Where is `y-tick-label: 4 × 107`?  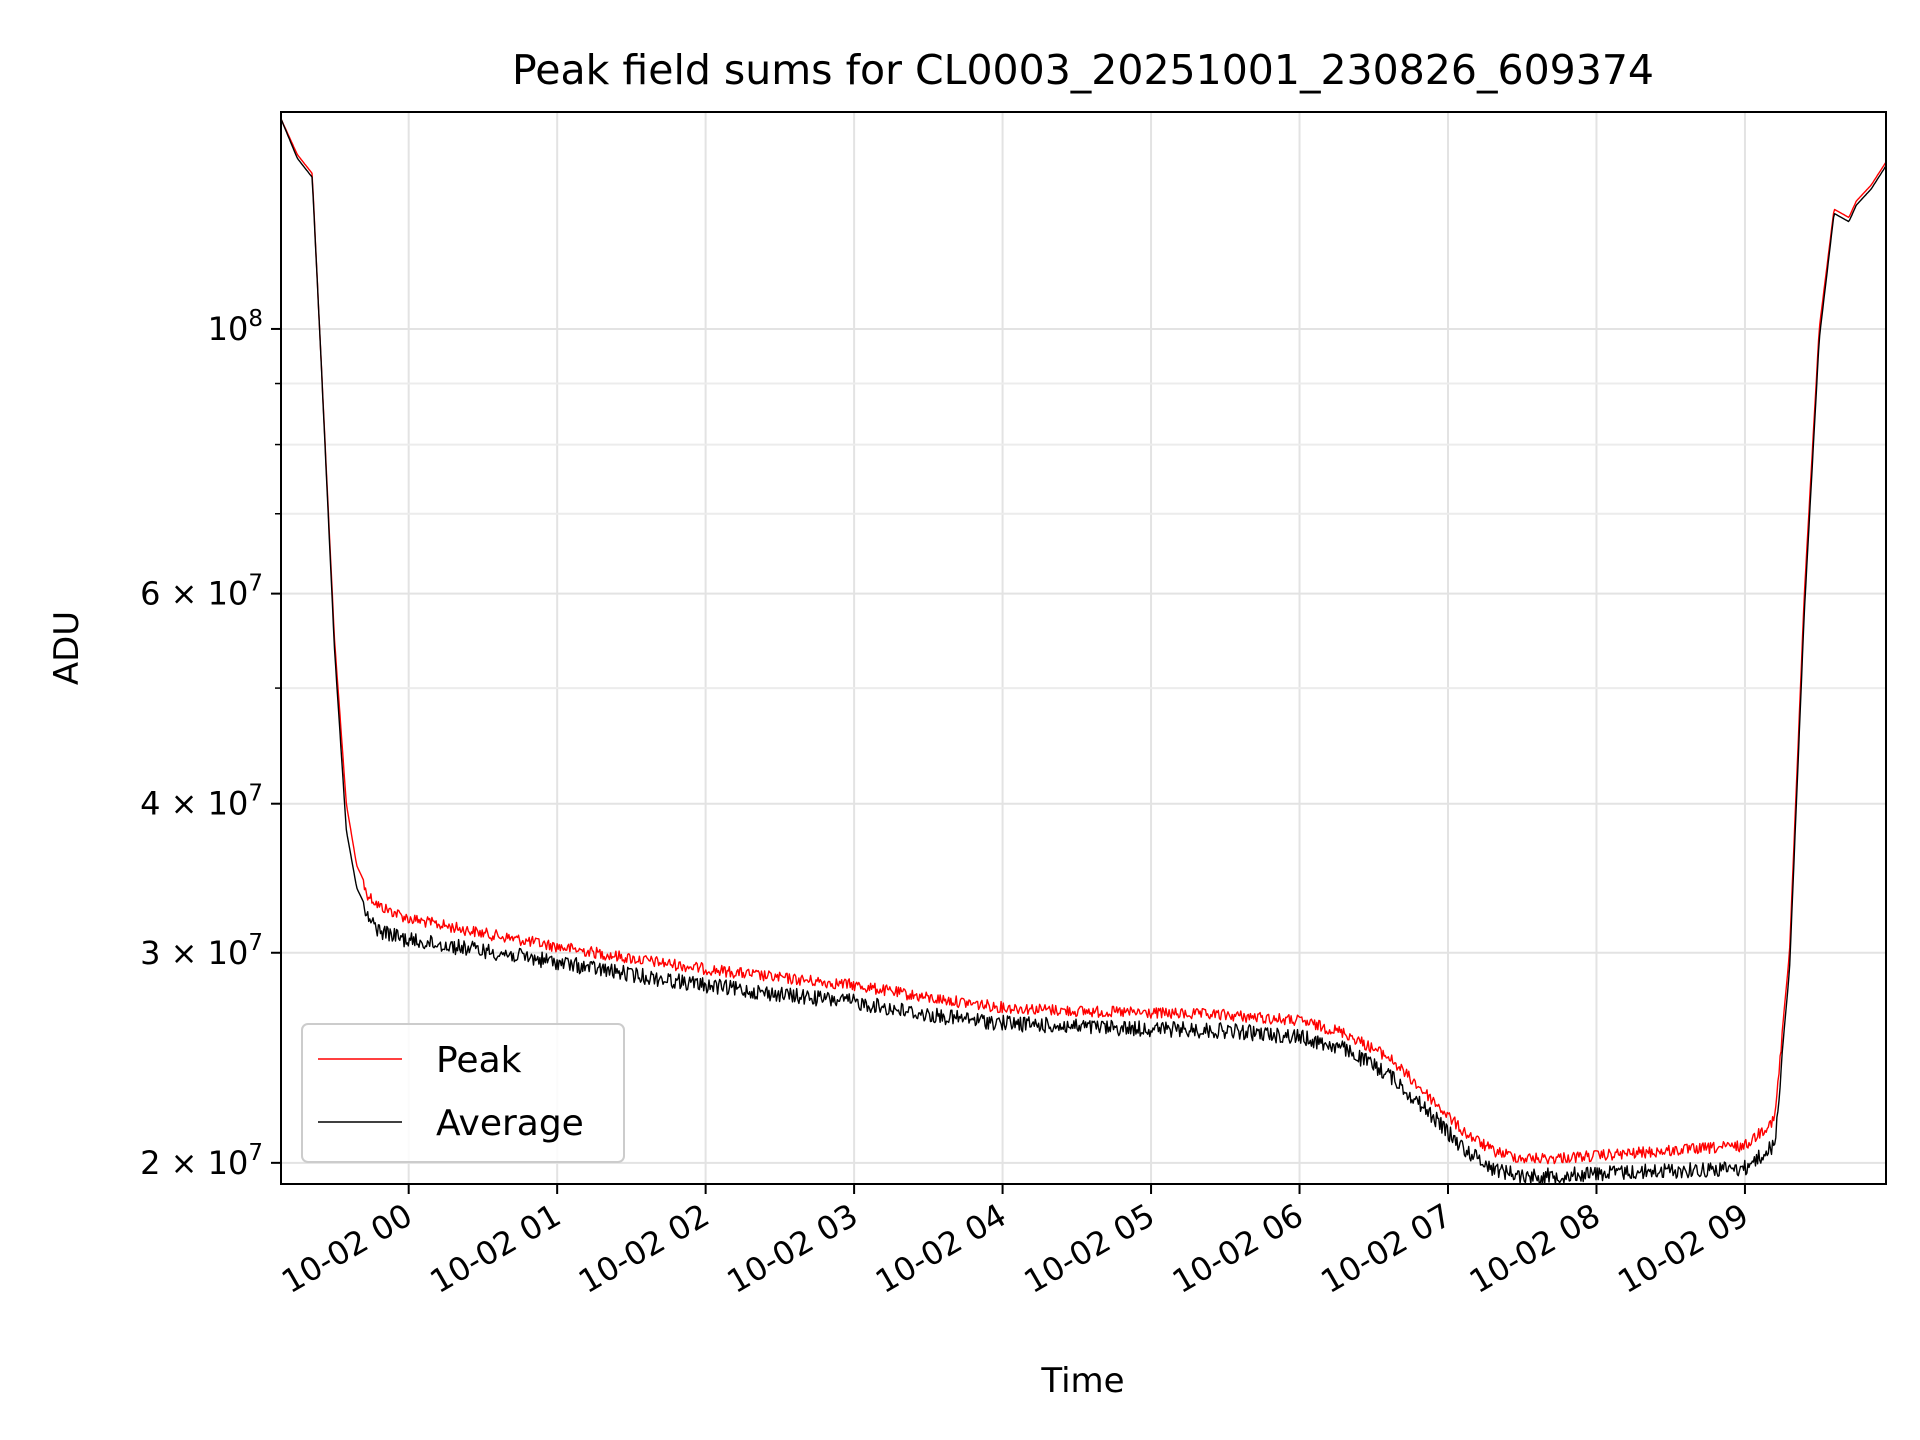 y-tick-label: 4 × 107 is located at coordinates (201, 802).